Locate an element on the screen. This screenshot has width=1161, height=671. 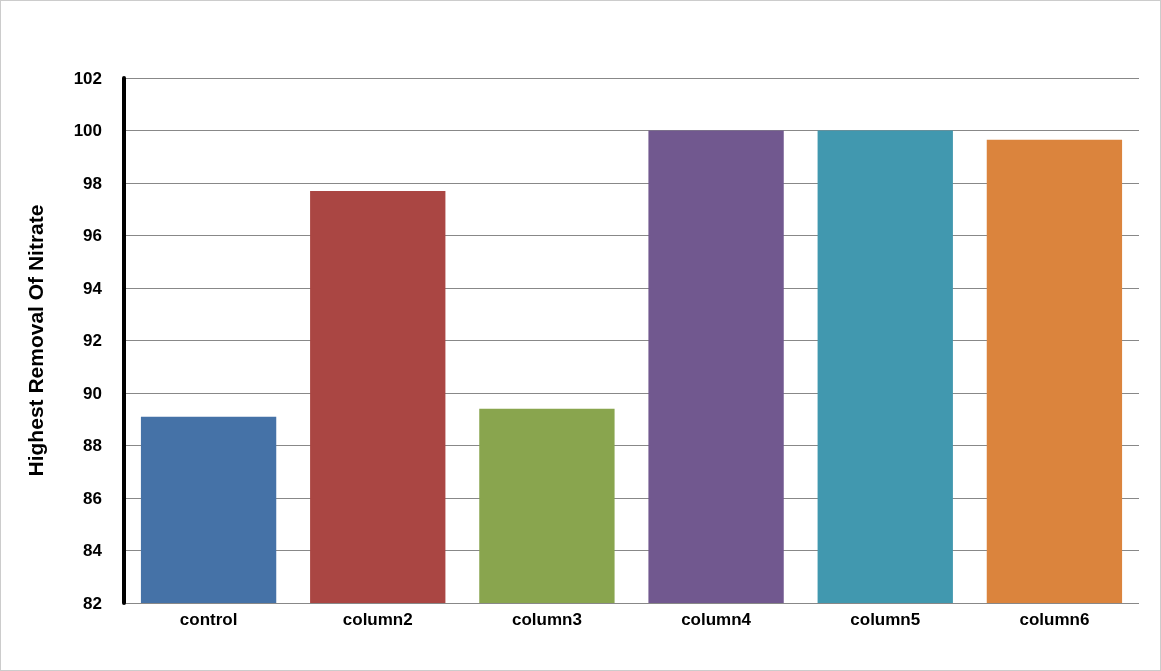
x-tick-label: column5 is located at coordinates (885, 619).